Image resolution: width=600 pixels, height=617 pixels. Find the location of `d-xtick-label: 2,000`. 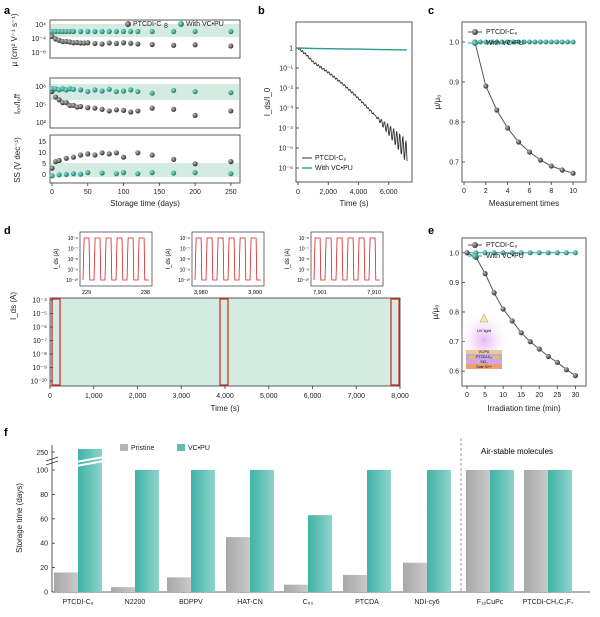

d-xtick-label: 2,000 is located at coordinates (138, 396).